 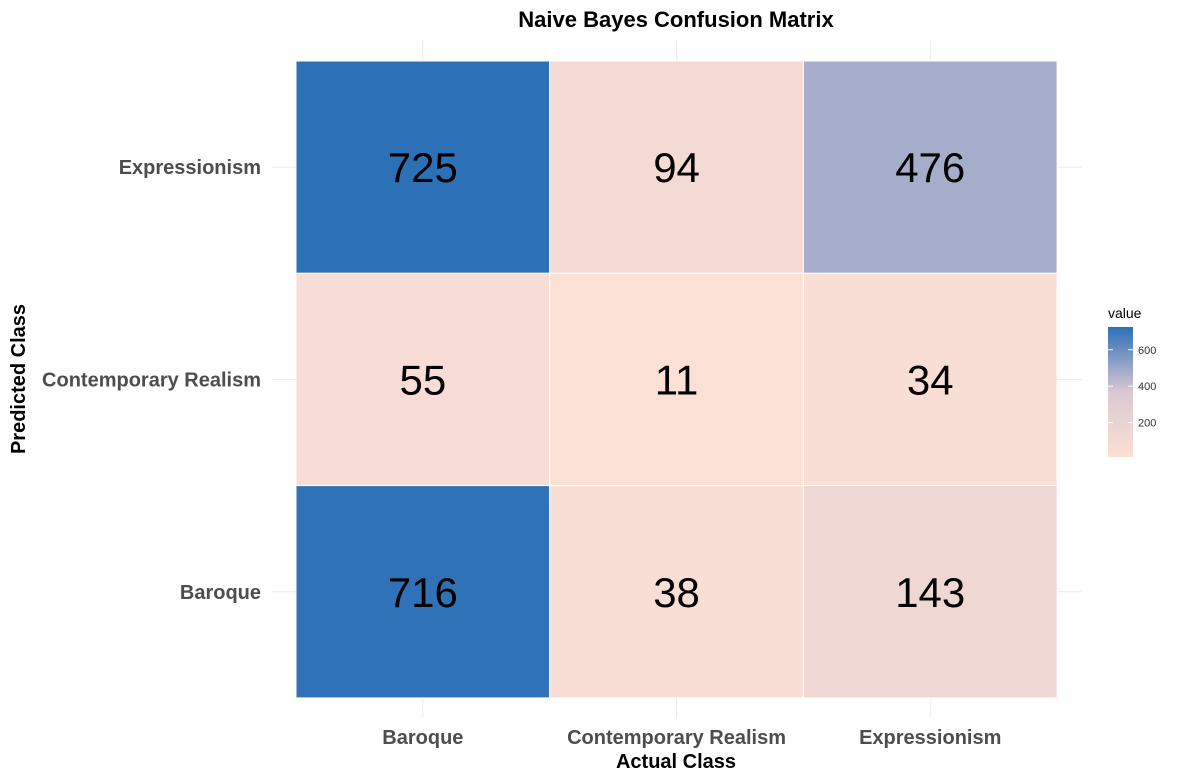 What do you see at coordinates (19, 379) in the screenshot?
I see `y-axis-title: Predicted Class` at bounding box center [19, 379].